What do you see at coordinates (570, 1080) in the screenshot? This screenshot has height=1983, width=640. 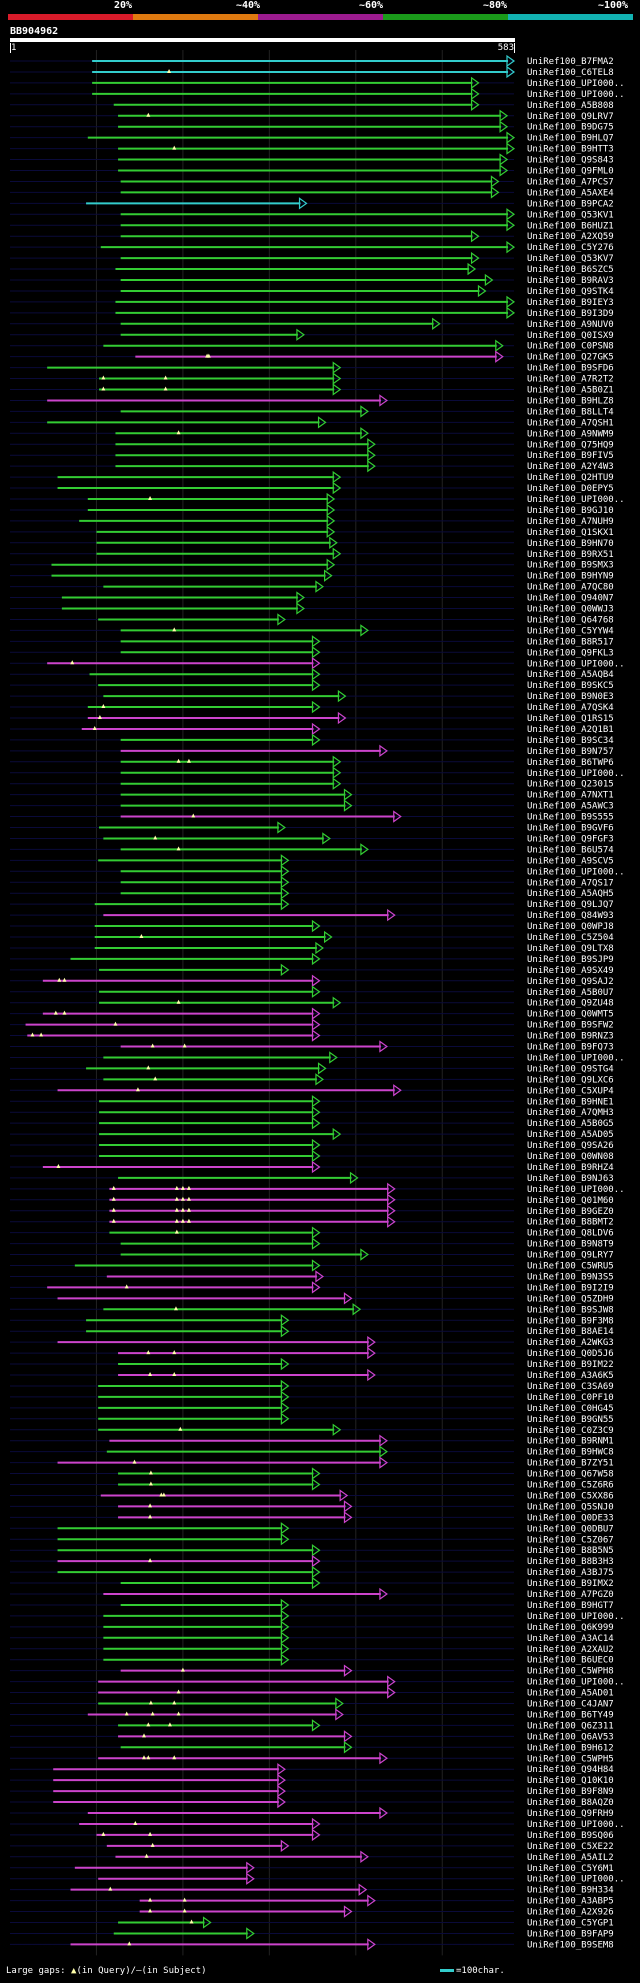 I see `hit-label: UniRef100_Q9LXC6` at bounding box center [570, 1080].